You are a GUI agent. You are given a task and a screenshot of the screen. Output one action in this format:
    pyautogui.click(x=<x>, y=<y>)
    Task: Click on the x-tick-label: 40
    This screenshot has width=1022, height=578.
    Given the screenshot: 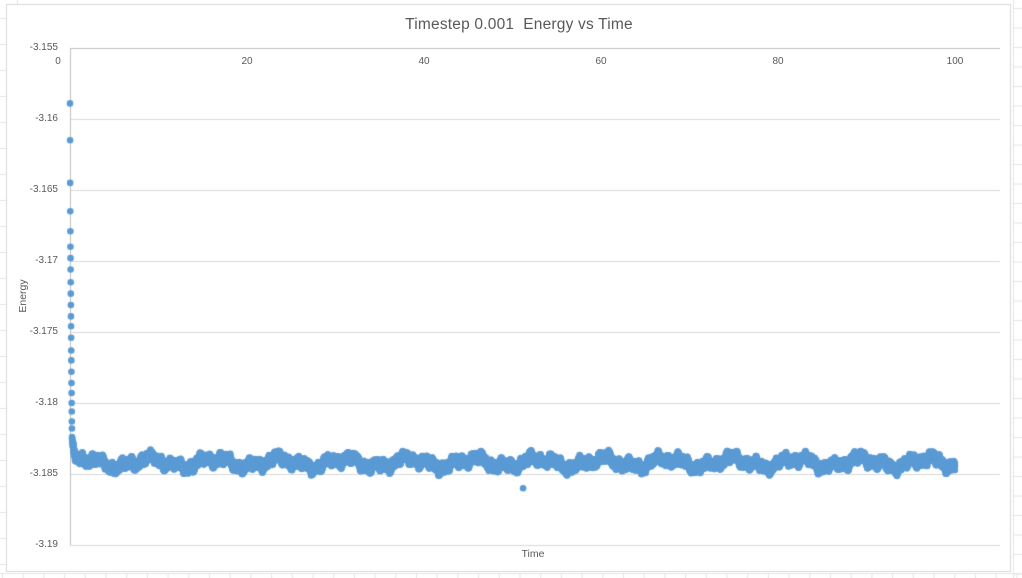 What is the action you would take?
    pyautogui.click(x=424, y=61)
    